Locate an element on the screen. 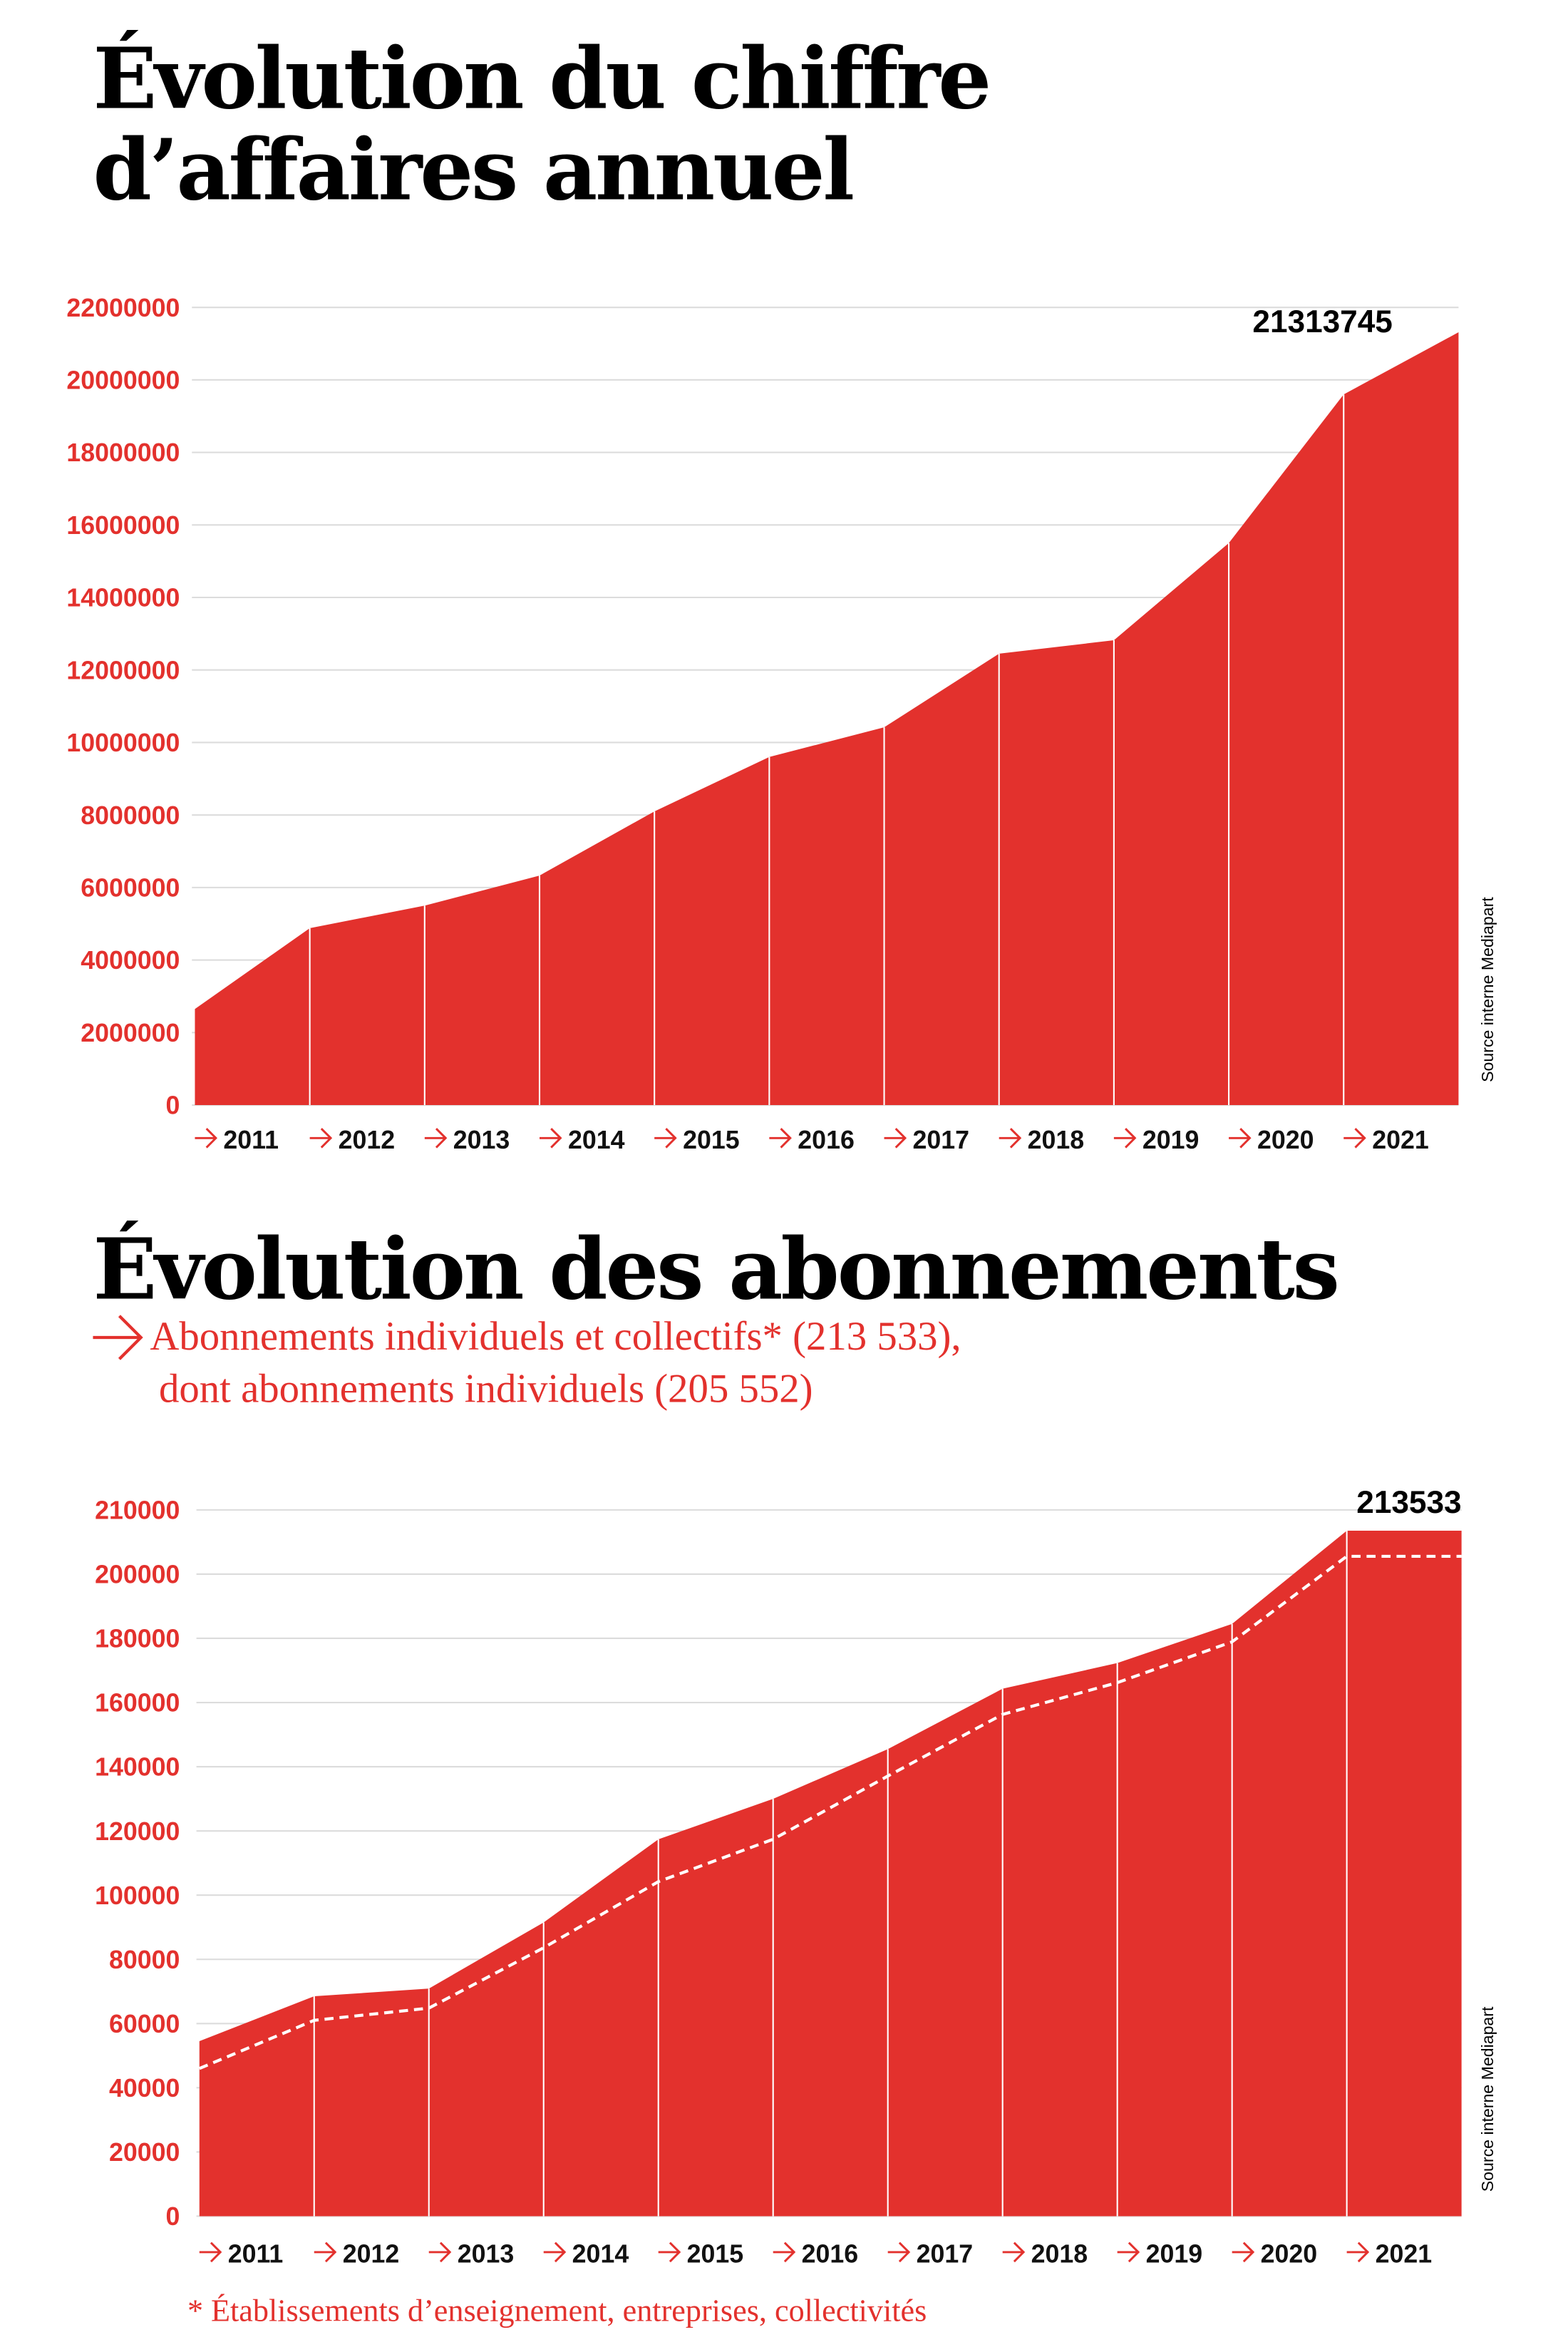 This screenshot has width=1568, height=2352. y-tick-label: 140000 is located at coordinates (138, 1767).